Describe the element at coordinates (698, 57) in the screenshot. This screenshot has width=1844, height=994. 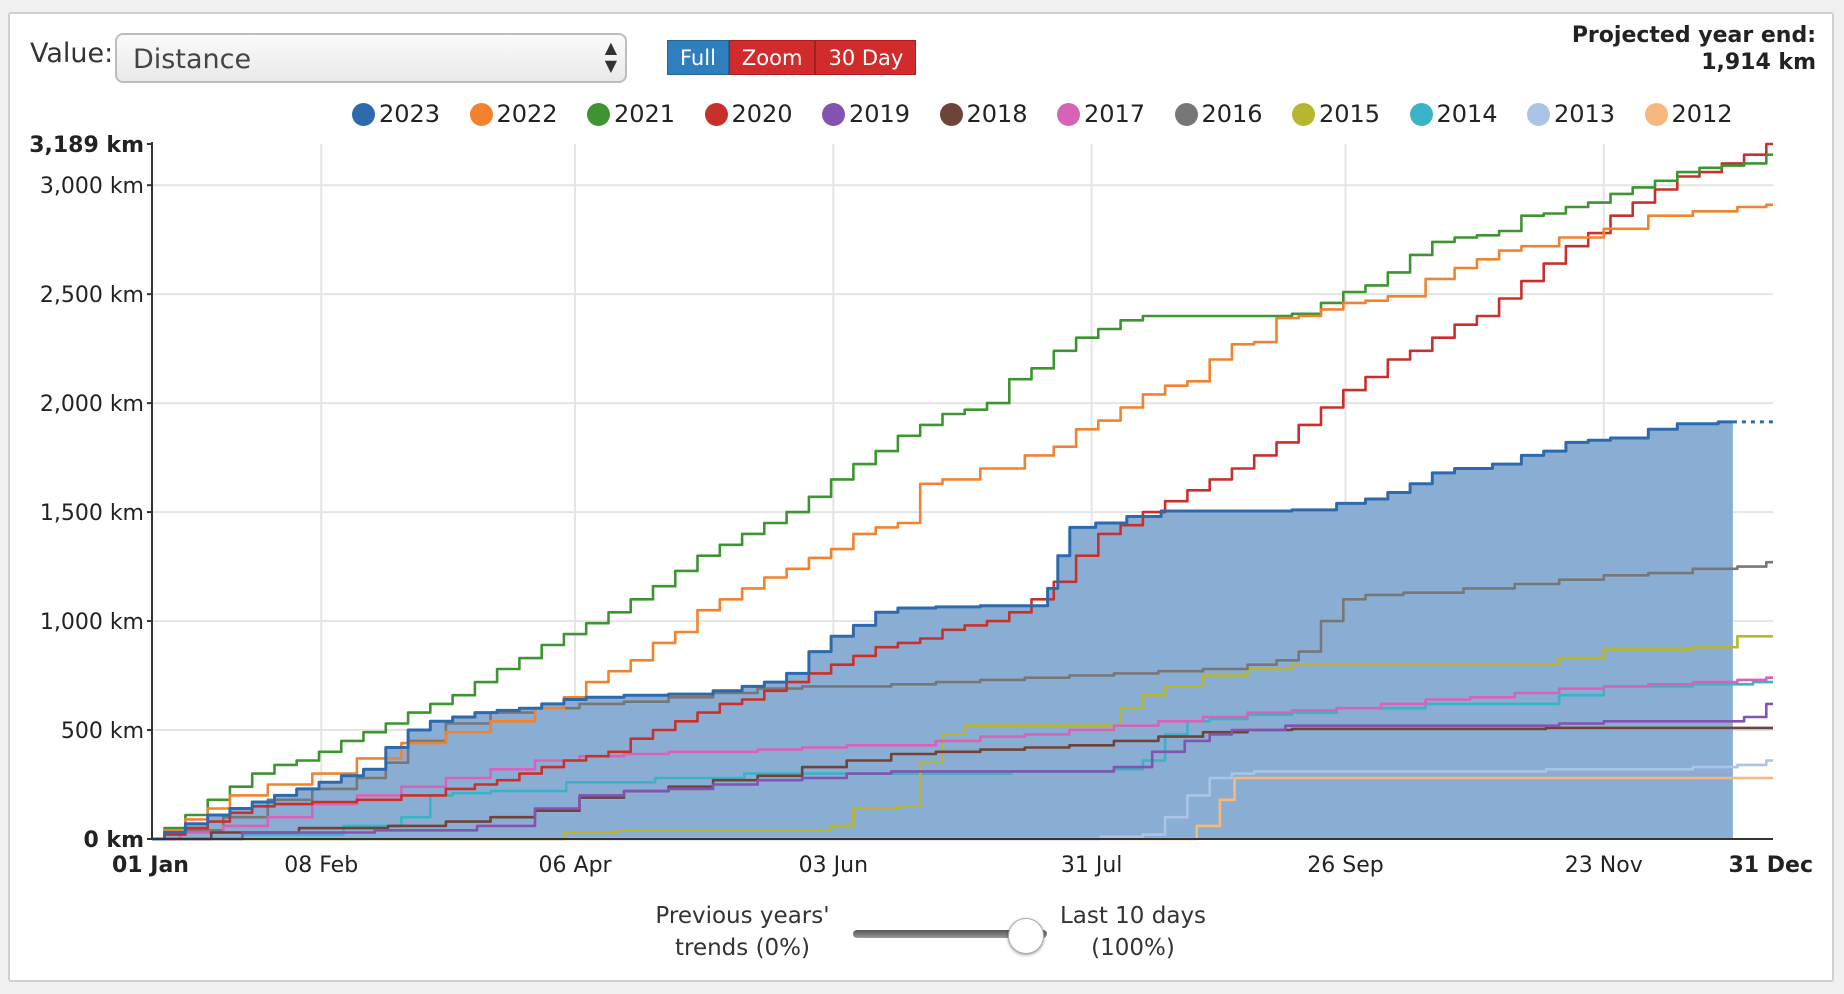
I see `full-button: Full` at that location.